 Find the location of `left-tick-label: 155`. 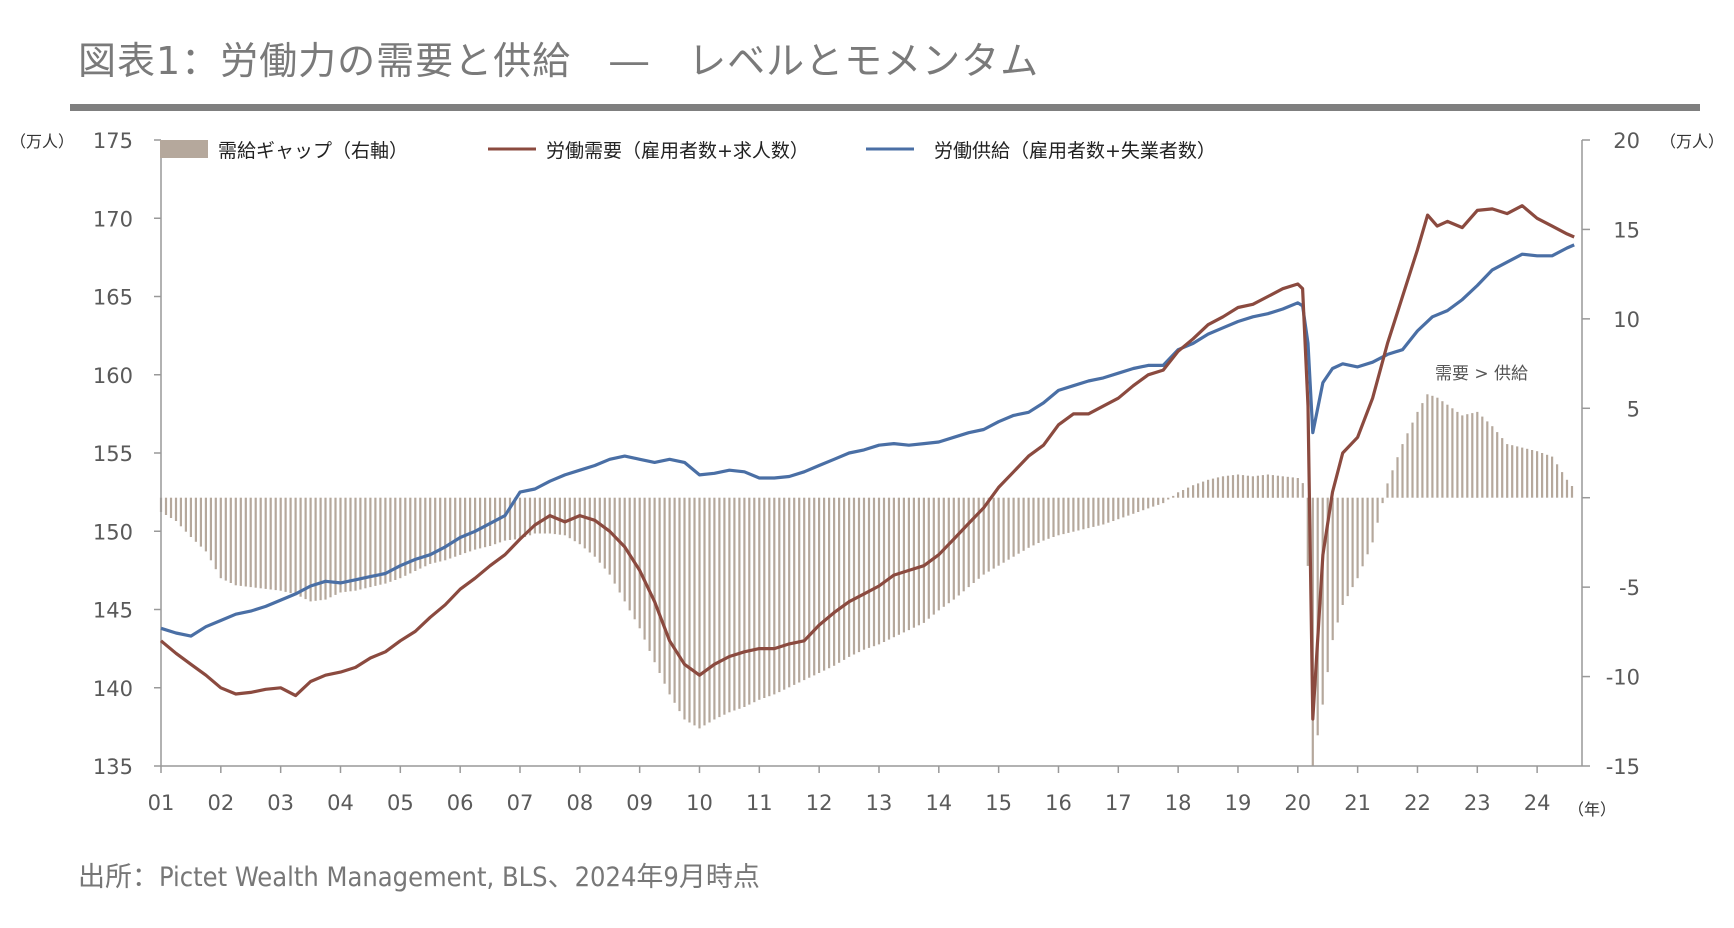

left-tick-label: 155 is located at coordinates (113, 454).